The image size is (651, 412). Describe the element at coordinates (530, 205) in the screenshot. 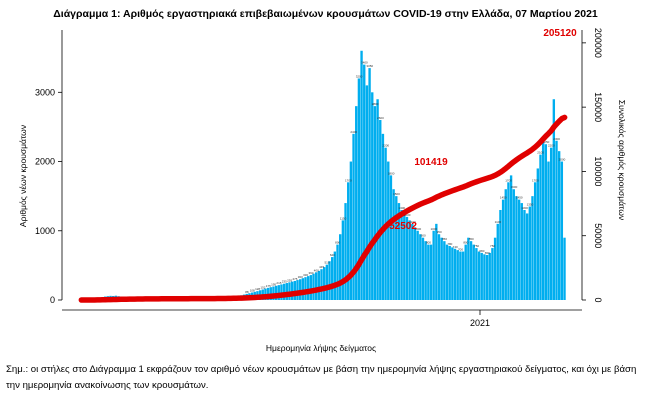

I see `bar-label-168: 1350` at that location.